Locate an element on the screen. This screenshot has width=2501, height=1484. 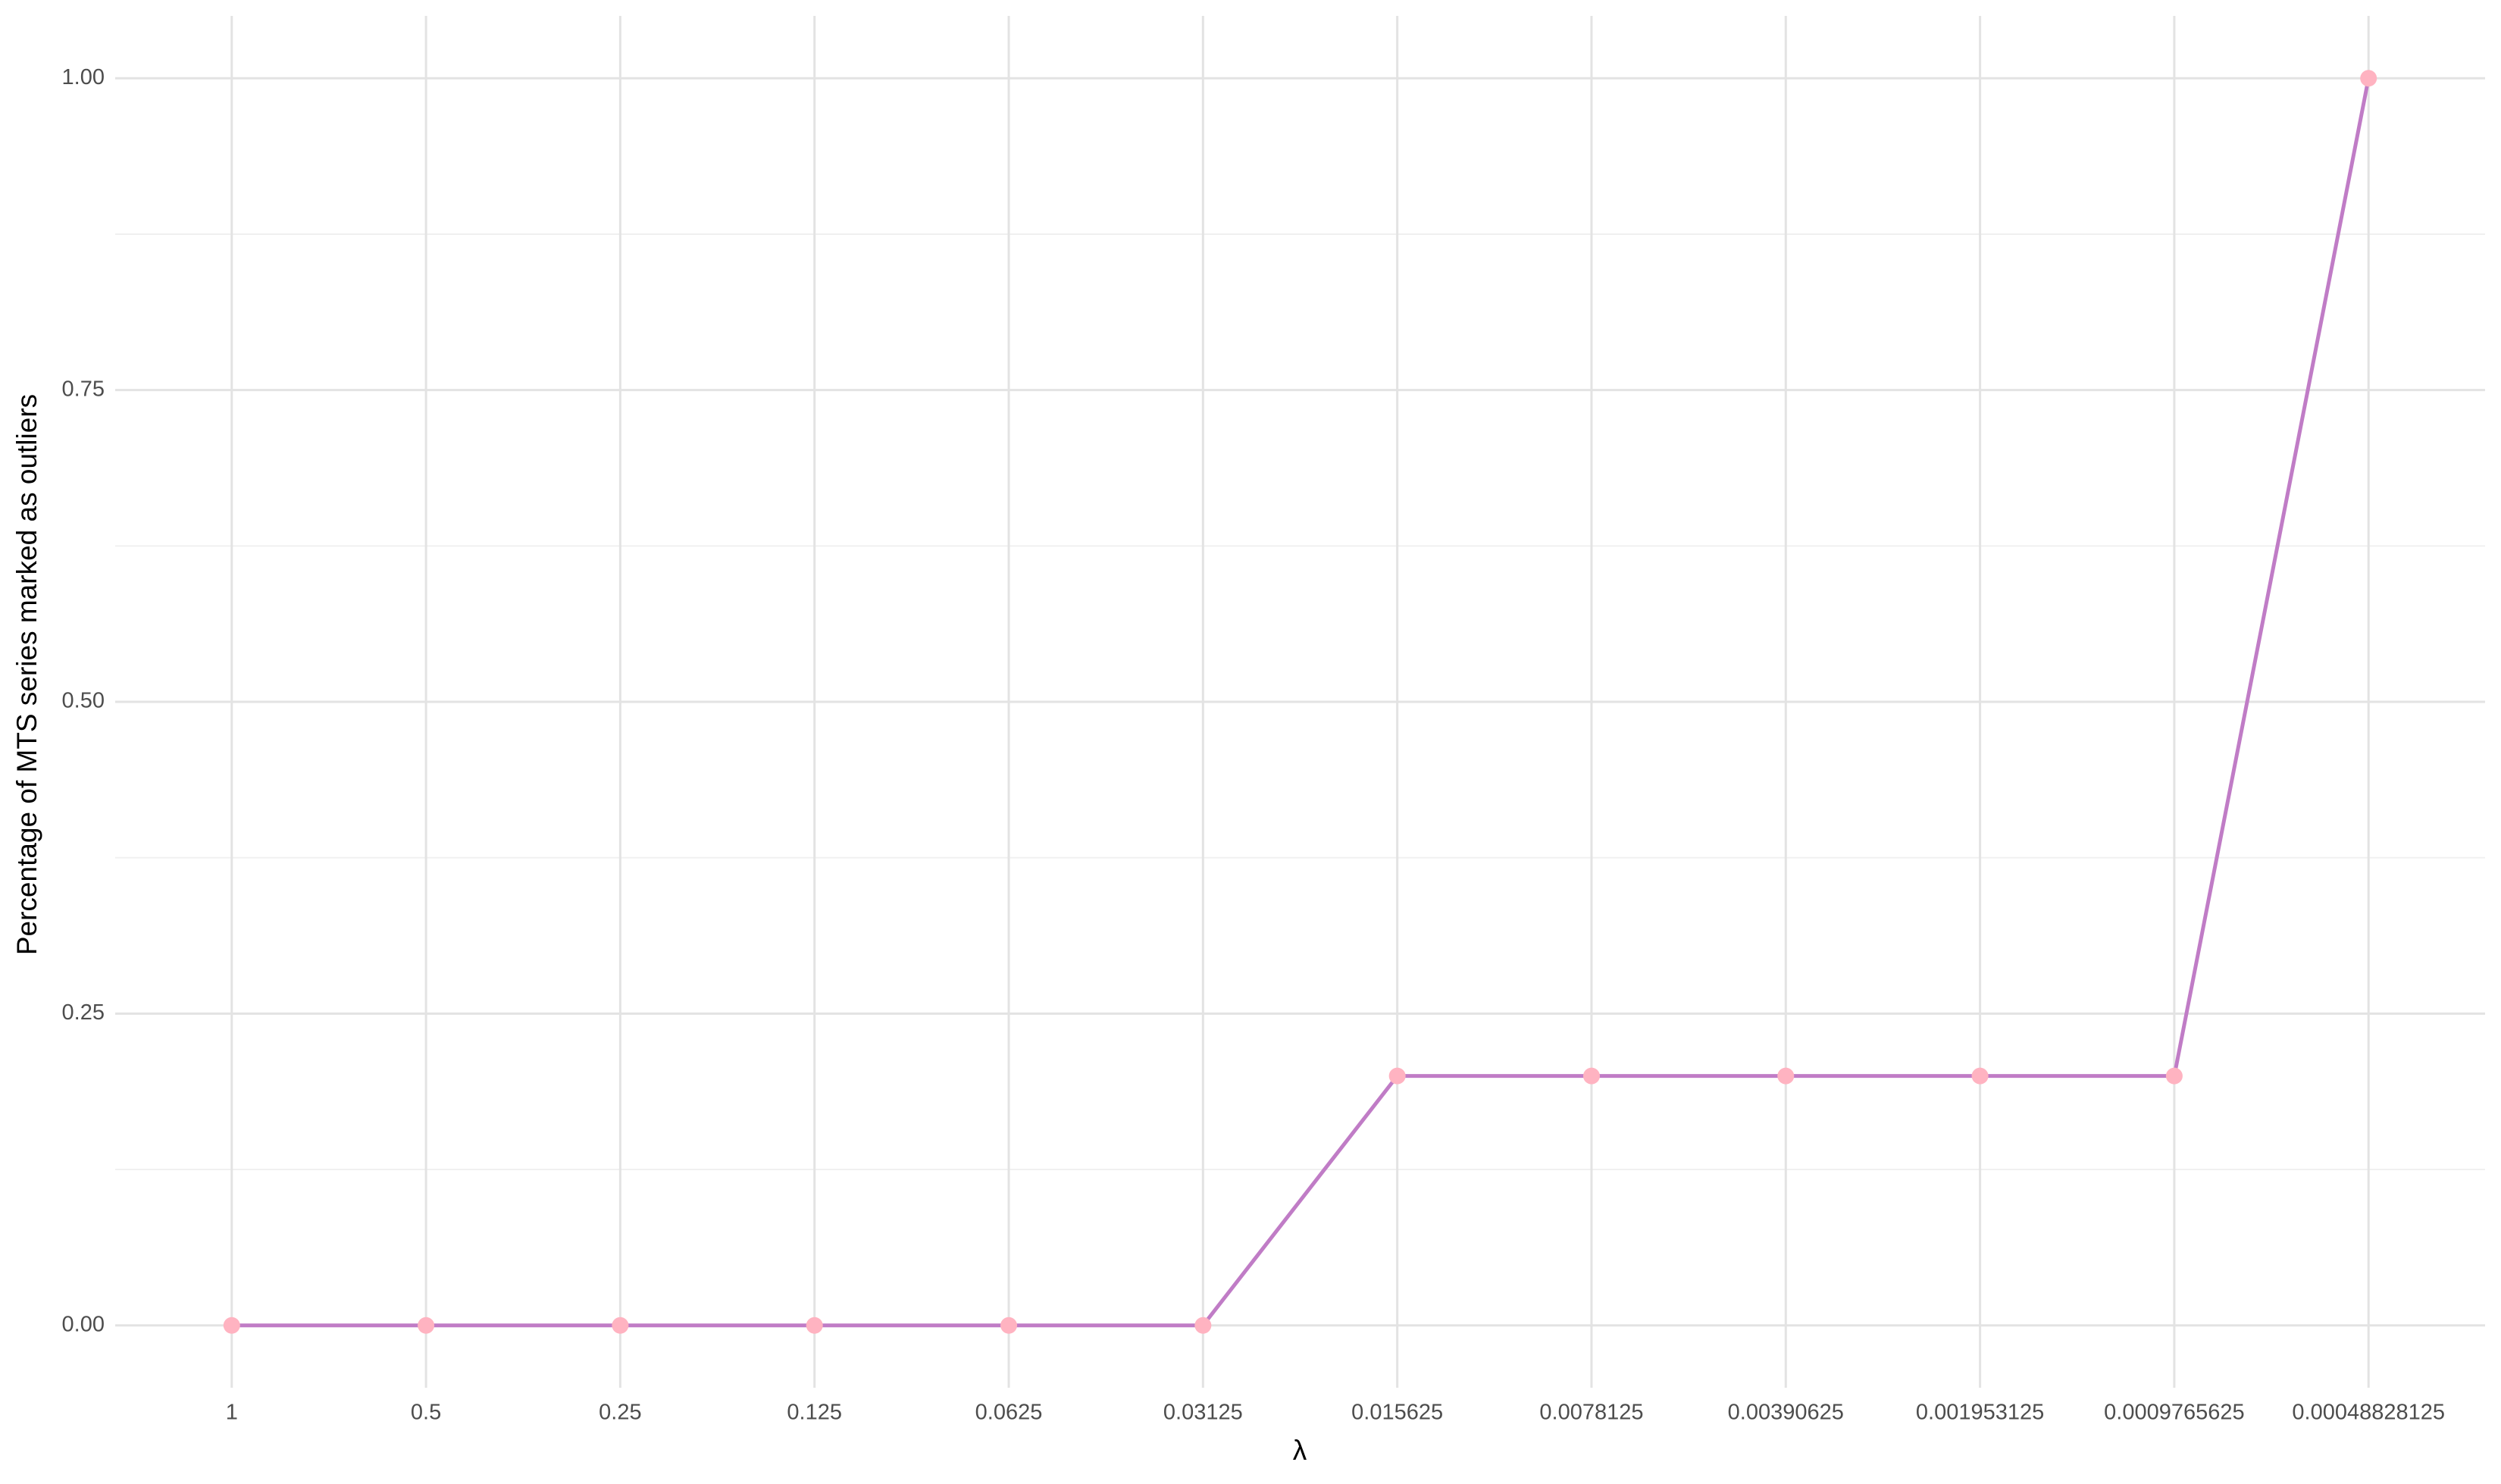
y-tick-label: 1.00 is located at coordinates (83, 77).